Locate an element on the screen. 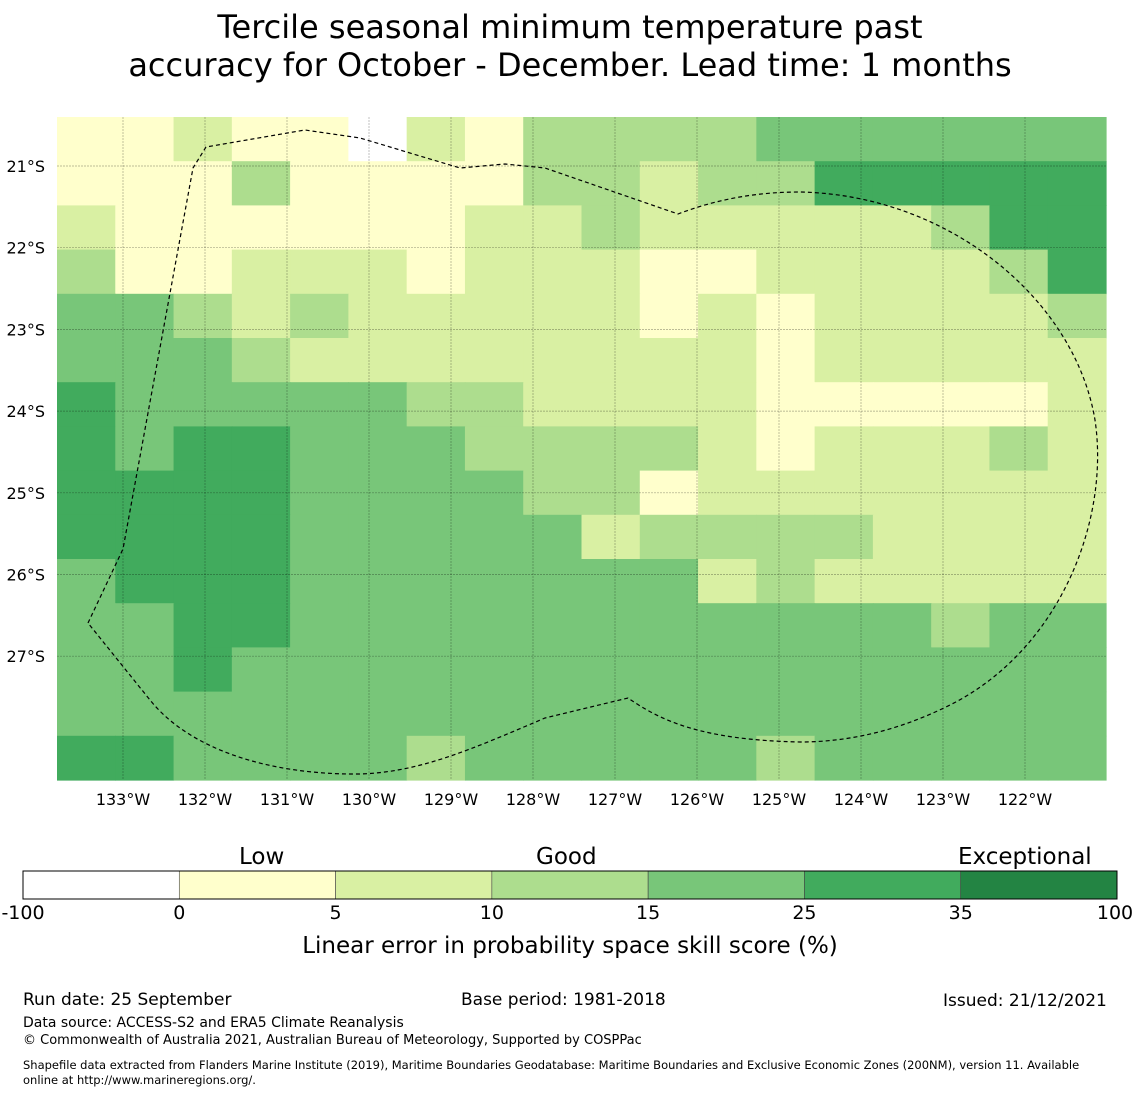  colorbar-tick-label: 100 is located at coordinates (1115, 913).